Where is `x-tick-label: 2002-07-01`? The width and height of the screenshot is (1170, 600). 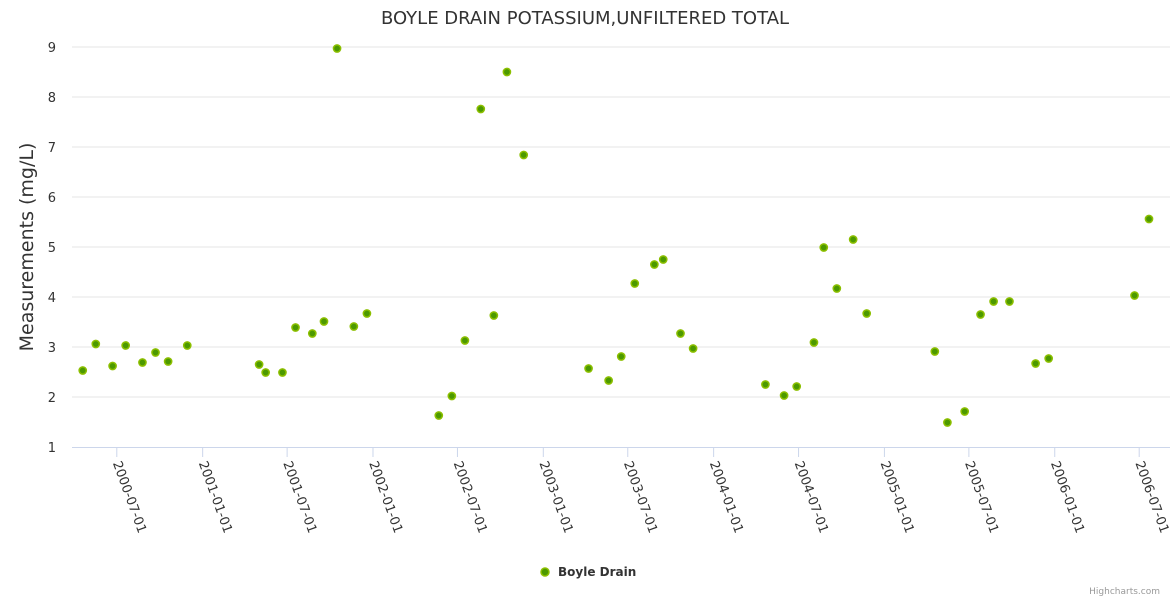
x-tick-label: 2002-07-01 is located at coordinates (470, 497).